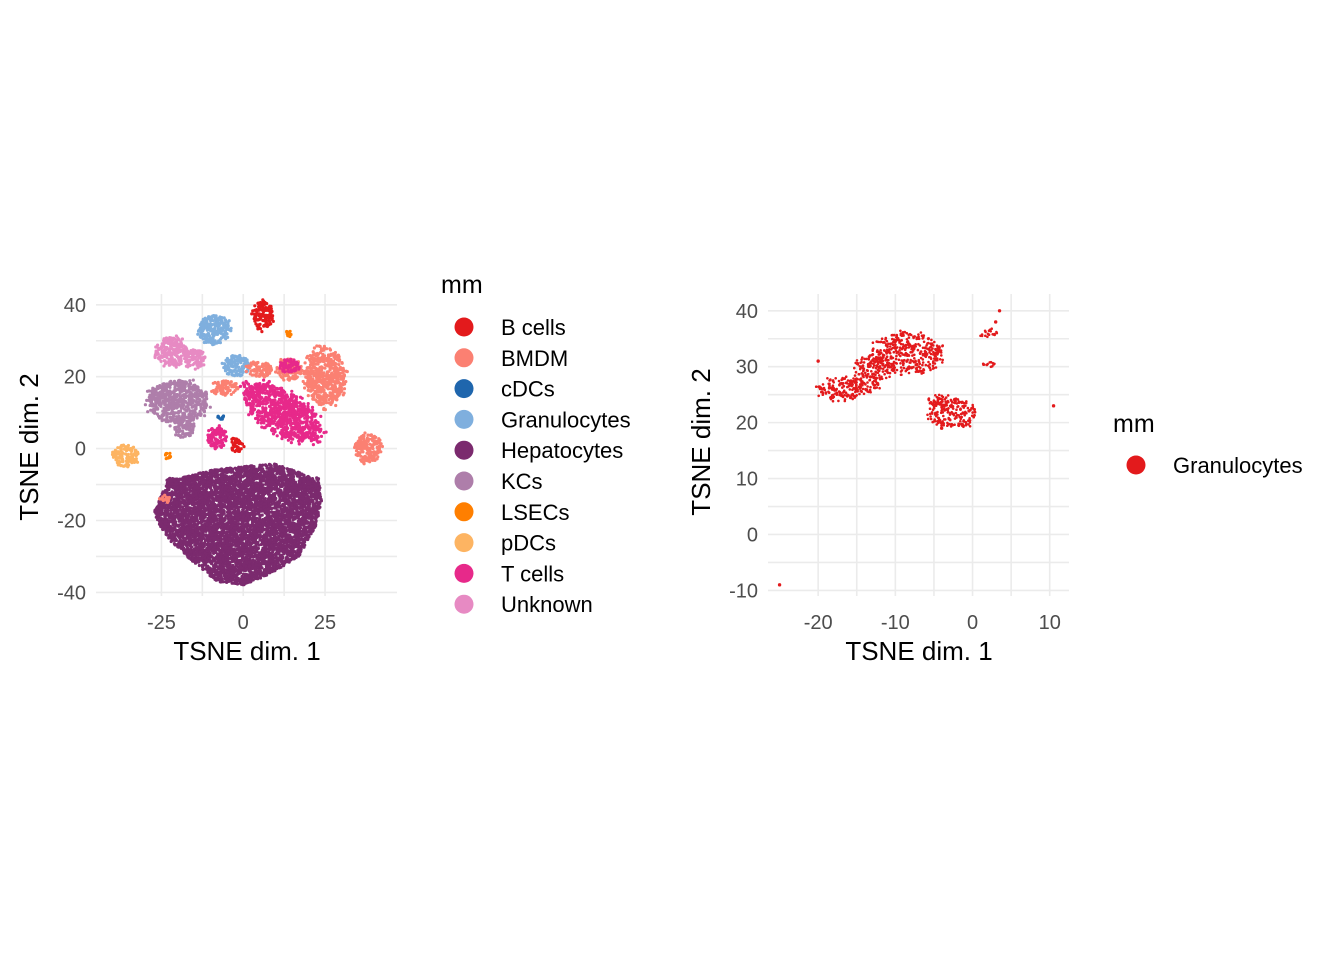  Describe the element at coordinates (247, 442) in the screenshot. I see `left-scatter-points` at that location.